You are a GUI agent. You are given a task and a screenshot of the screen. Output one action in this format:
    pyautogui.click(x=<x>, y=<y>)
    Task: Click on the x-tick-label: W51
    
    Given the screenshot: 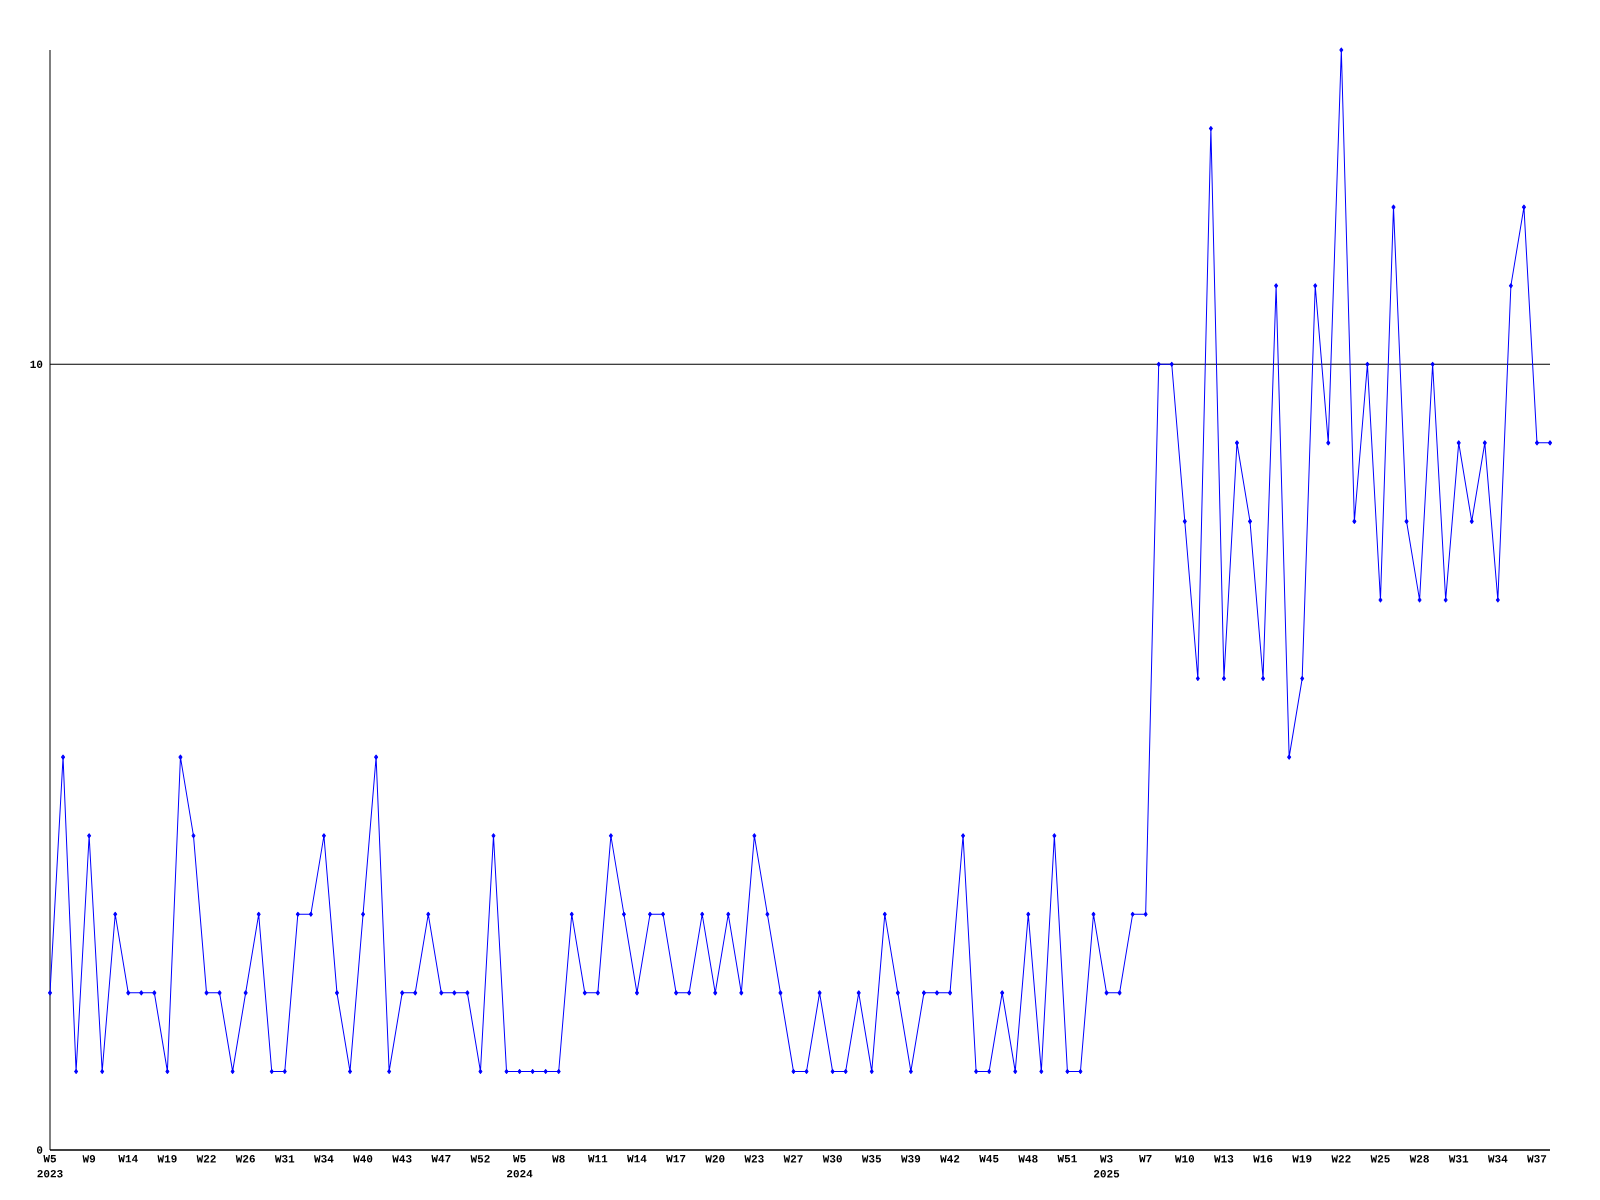 What is the action you would take?
    pyautogui.click(x=1067, y=1159)
    